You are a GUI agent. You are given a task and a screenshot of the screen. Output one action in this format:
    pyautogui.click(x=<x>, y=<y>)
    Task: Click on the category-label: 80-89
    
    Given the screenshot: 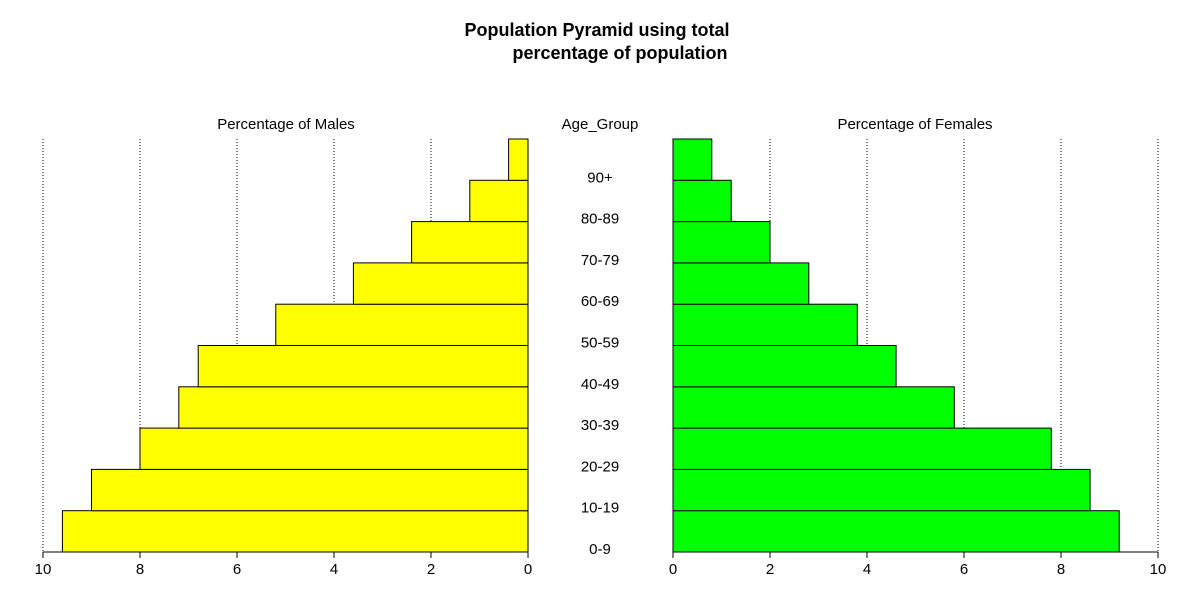 What is the action you would take?
    pyautogui.click(x=600, y=219)
    